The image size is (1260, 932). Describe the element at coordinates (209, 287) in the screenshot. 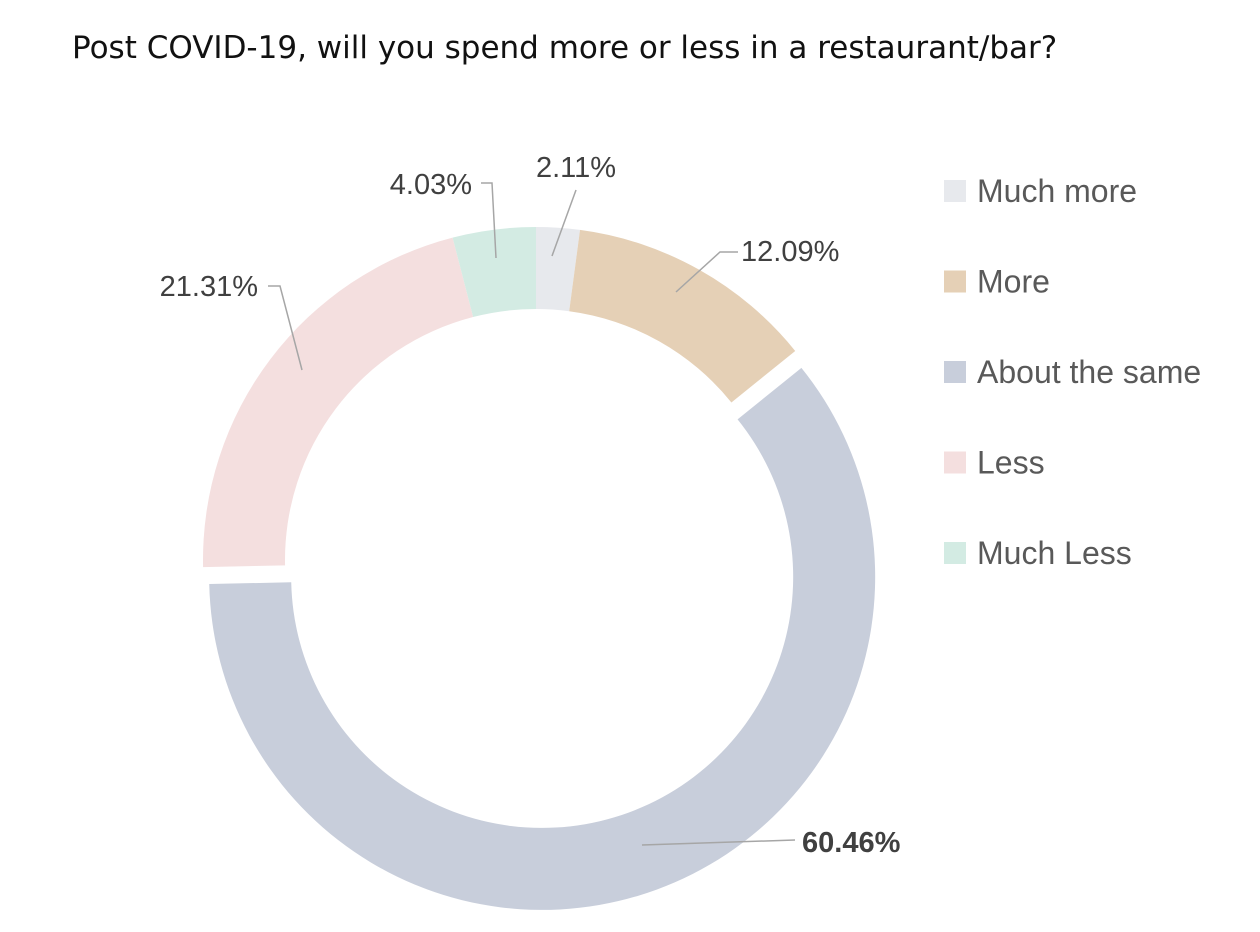

I see `data-label-less: 21.31%` at that location.